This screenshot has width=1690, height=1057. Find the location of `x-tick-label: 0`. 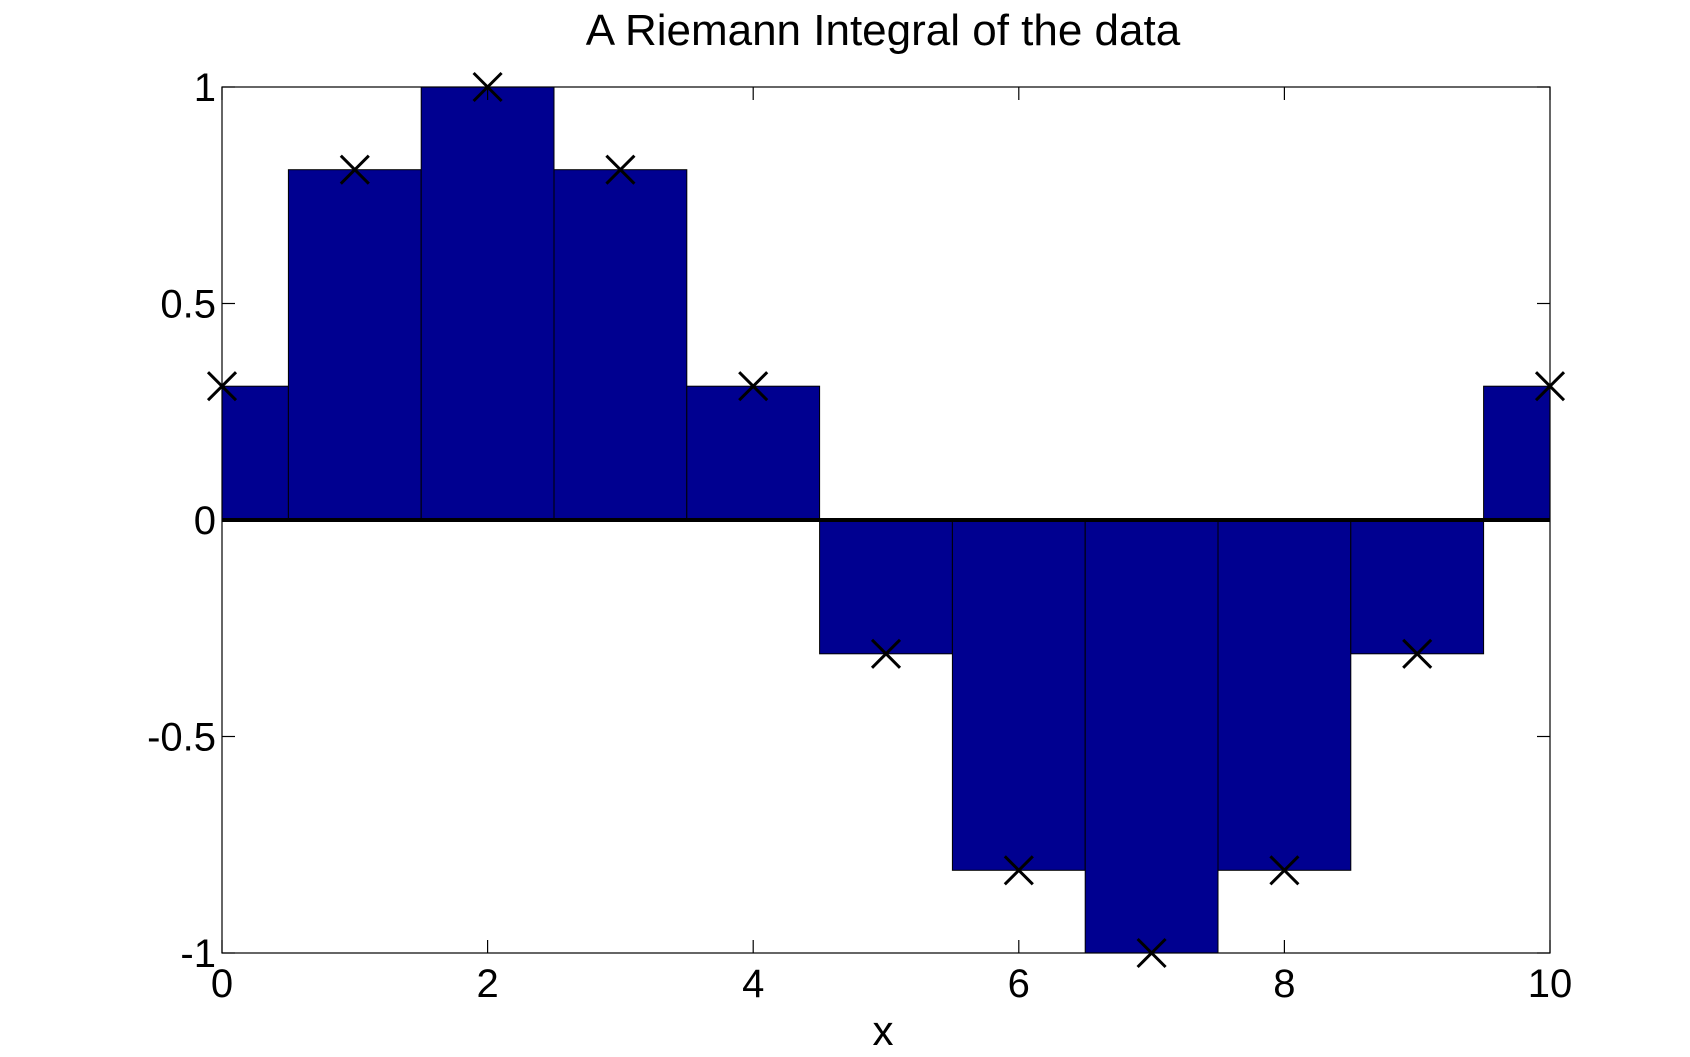

x-tick-label: 0 is located at coordinates (222, 984).